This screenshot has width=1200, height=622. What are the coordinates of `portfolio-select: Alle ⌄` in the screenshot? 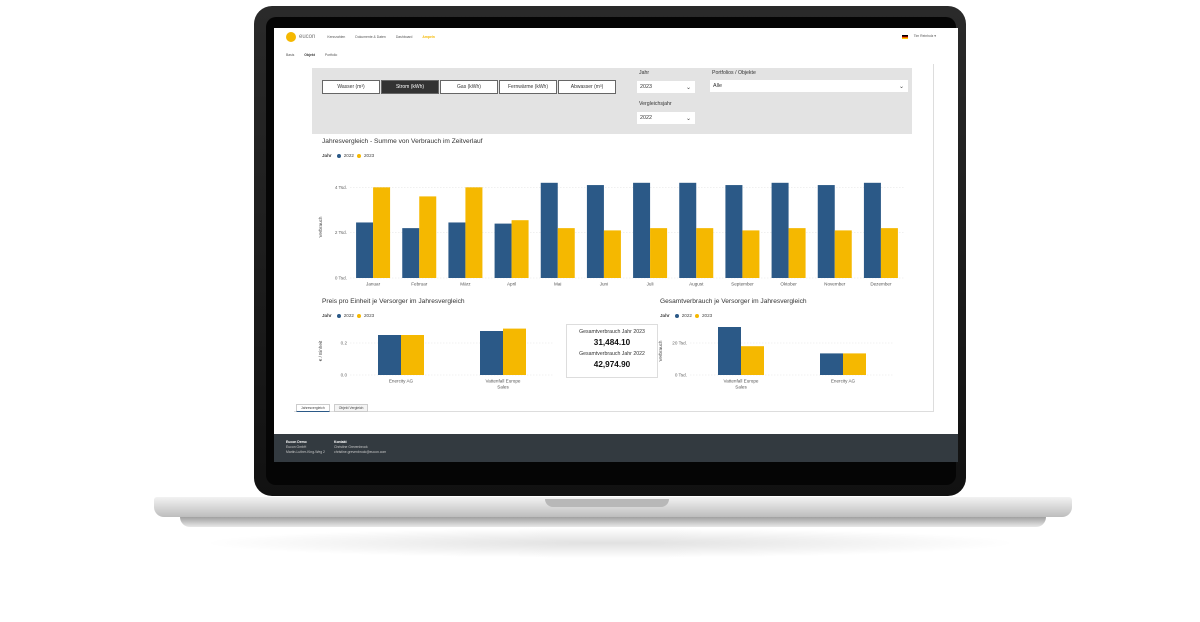 It's located at (809, 86).